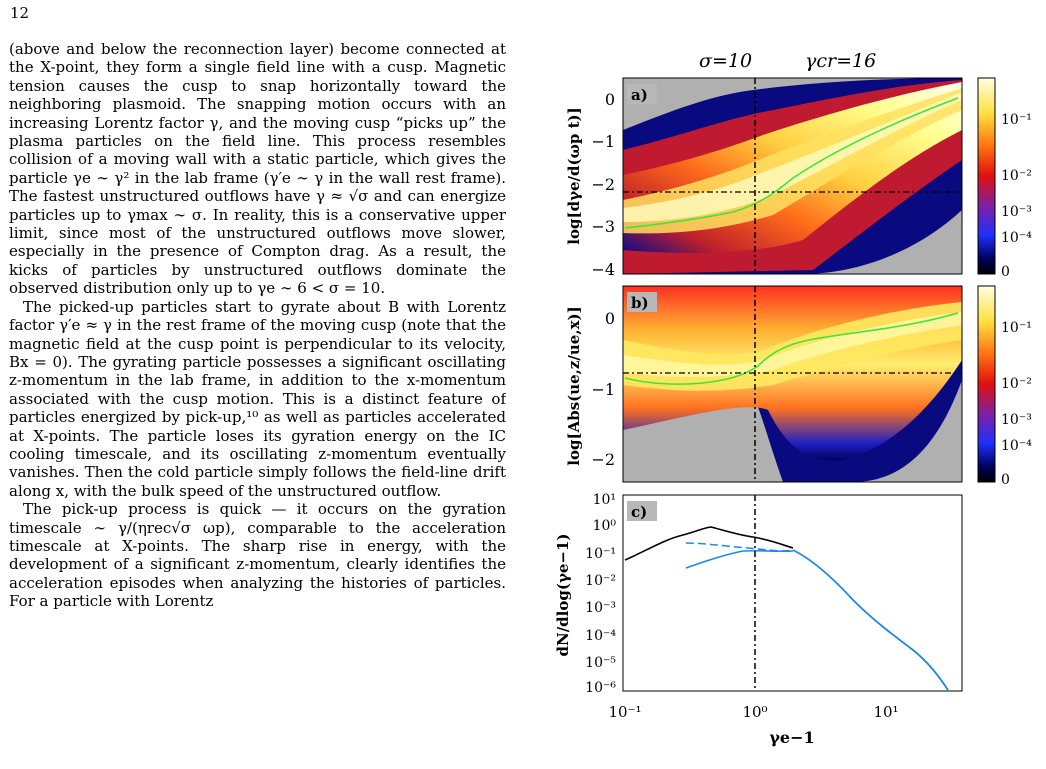 This screenshot has width=1046, height=769. What do you see at coordinates (605, 526) in the screenshot?
I see `panel-c-ytick: 10⁰` at bounding box center [605, 526].